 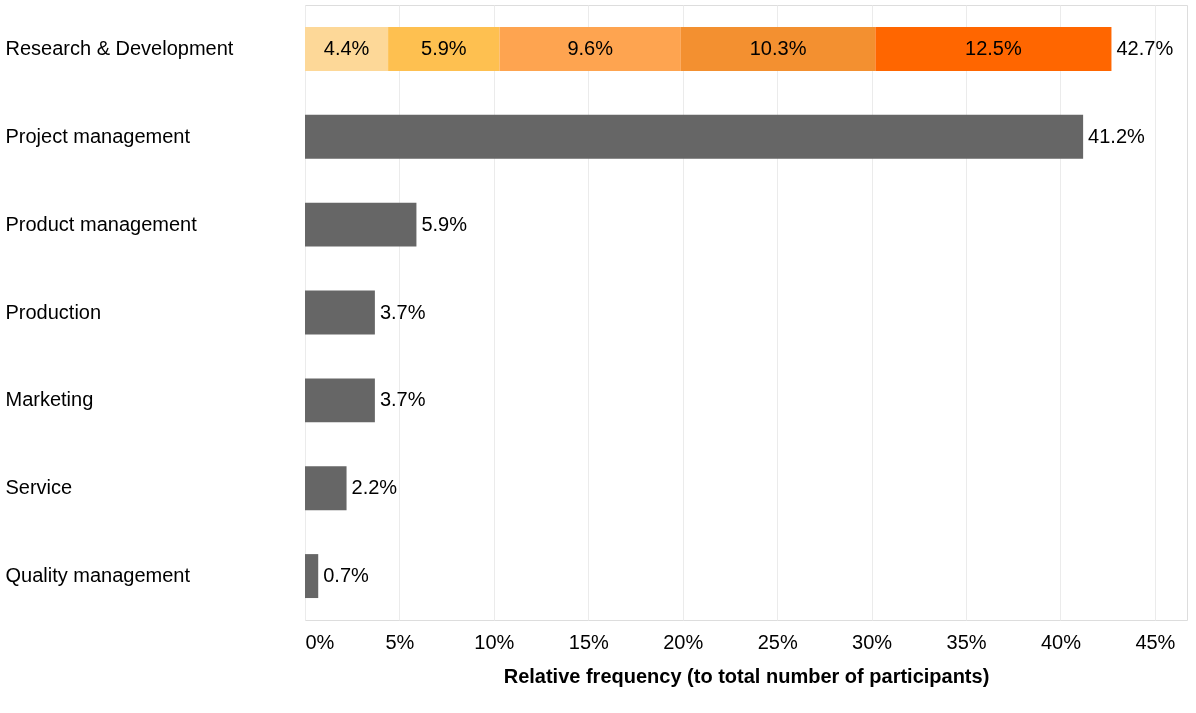 I want to click on x-tick-label: 0%, so click(x=320, y=641).